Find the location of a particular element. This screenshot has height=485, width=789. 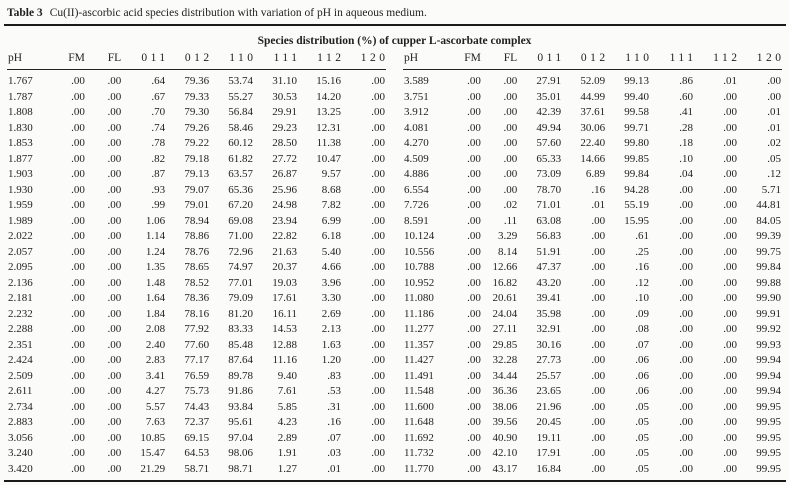

table-row: 1.989 .00 .00 1.06 78.94 69.08 23.94 6.99 .00 is located at coordinates (196, 222).